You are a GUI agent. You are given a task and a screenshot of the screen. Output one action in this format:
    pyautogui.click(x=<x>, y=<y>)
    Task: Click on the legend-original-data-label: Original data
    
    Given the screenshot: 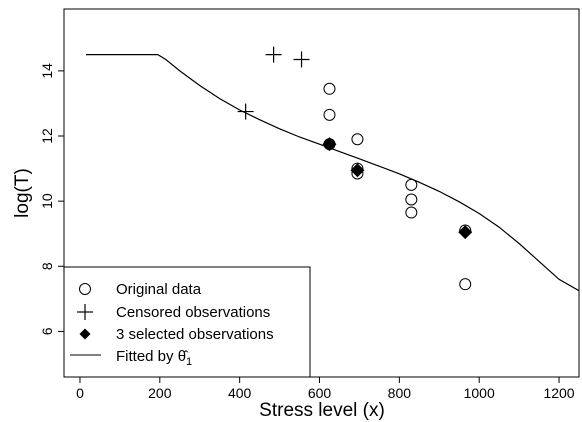 What is the action you would take?
    pyautogui.click(x=159, y=289)
    